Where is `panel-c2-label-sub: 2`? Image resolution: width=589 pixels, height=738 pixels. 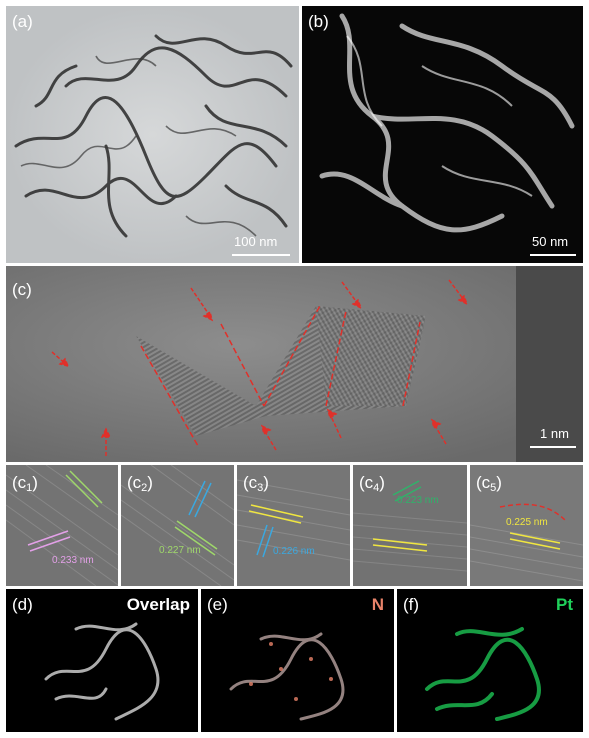 panel-c2-label-sub: 2 is located at coordinates (144, 488).